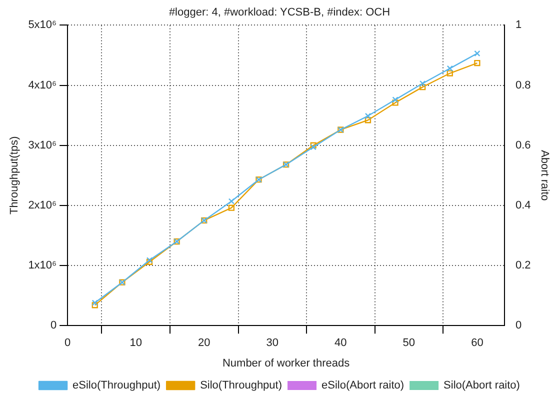  What do you see at coordinates (482, 386) in the screenshot?
I see `legend-label: Silo(Abort raito)` at bounding box center [482, 386].